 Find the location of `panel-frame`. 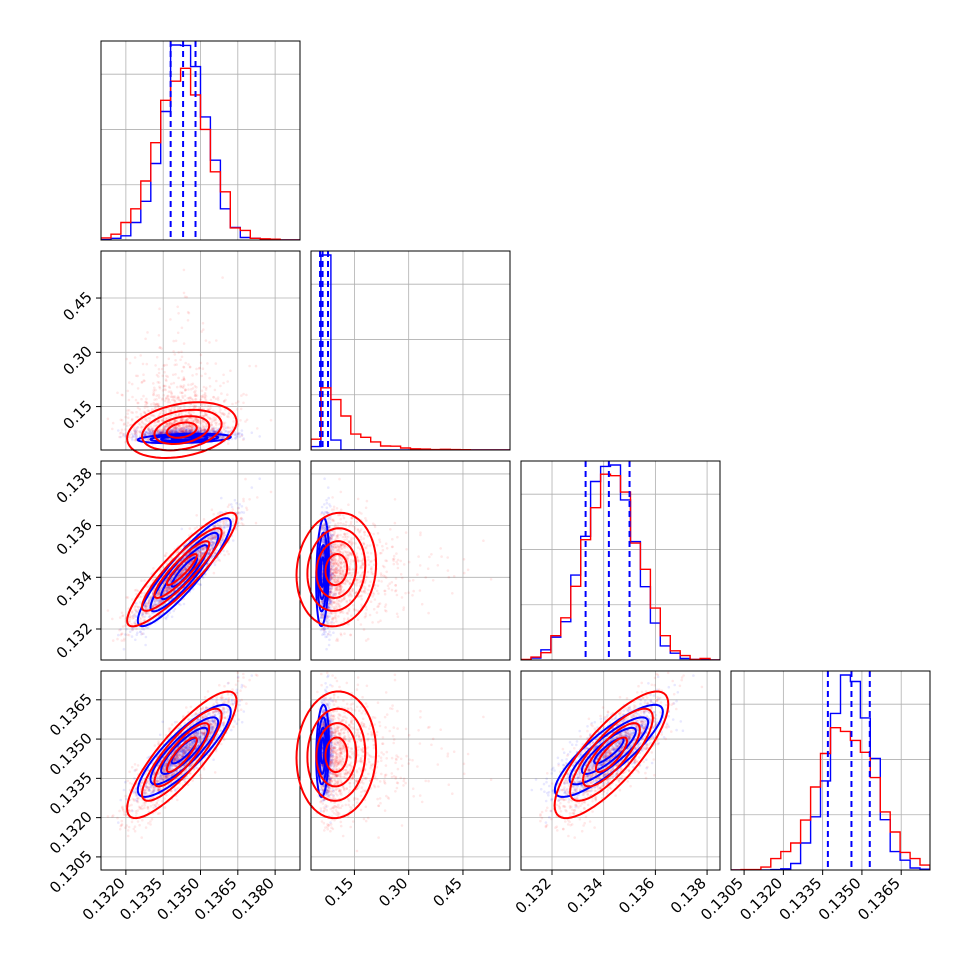

panel-frame is located at coordinates (200, 350).